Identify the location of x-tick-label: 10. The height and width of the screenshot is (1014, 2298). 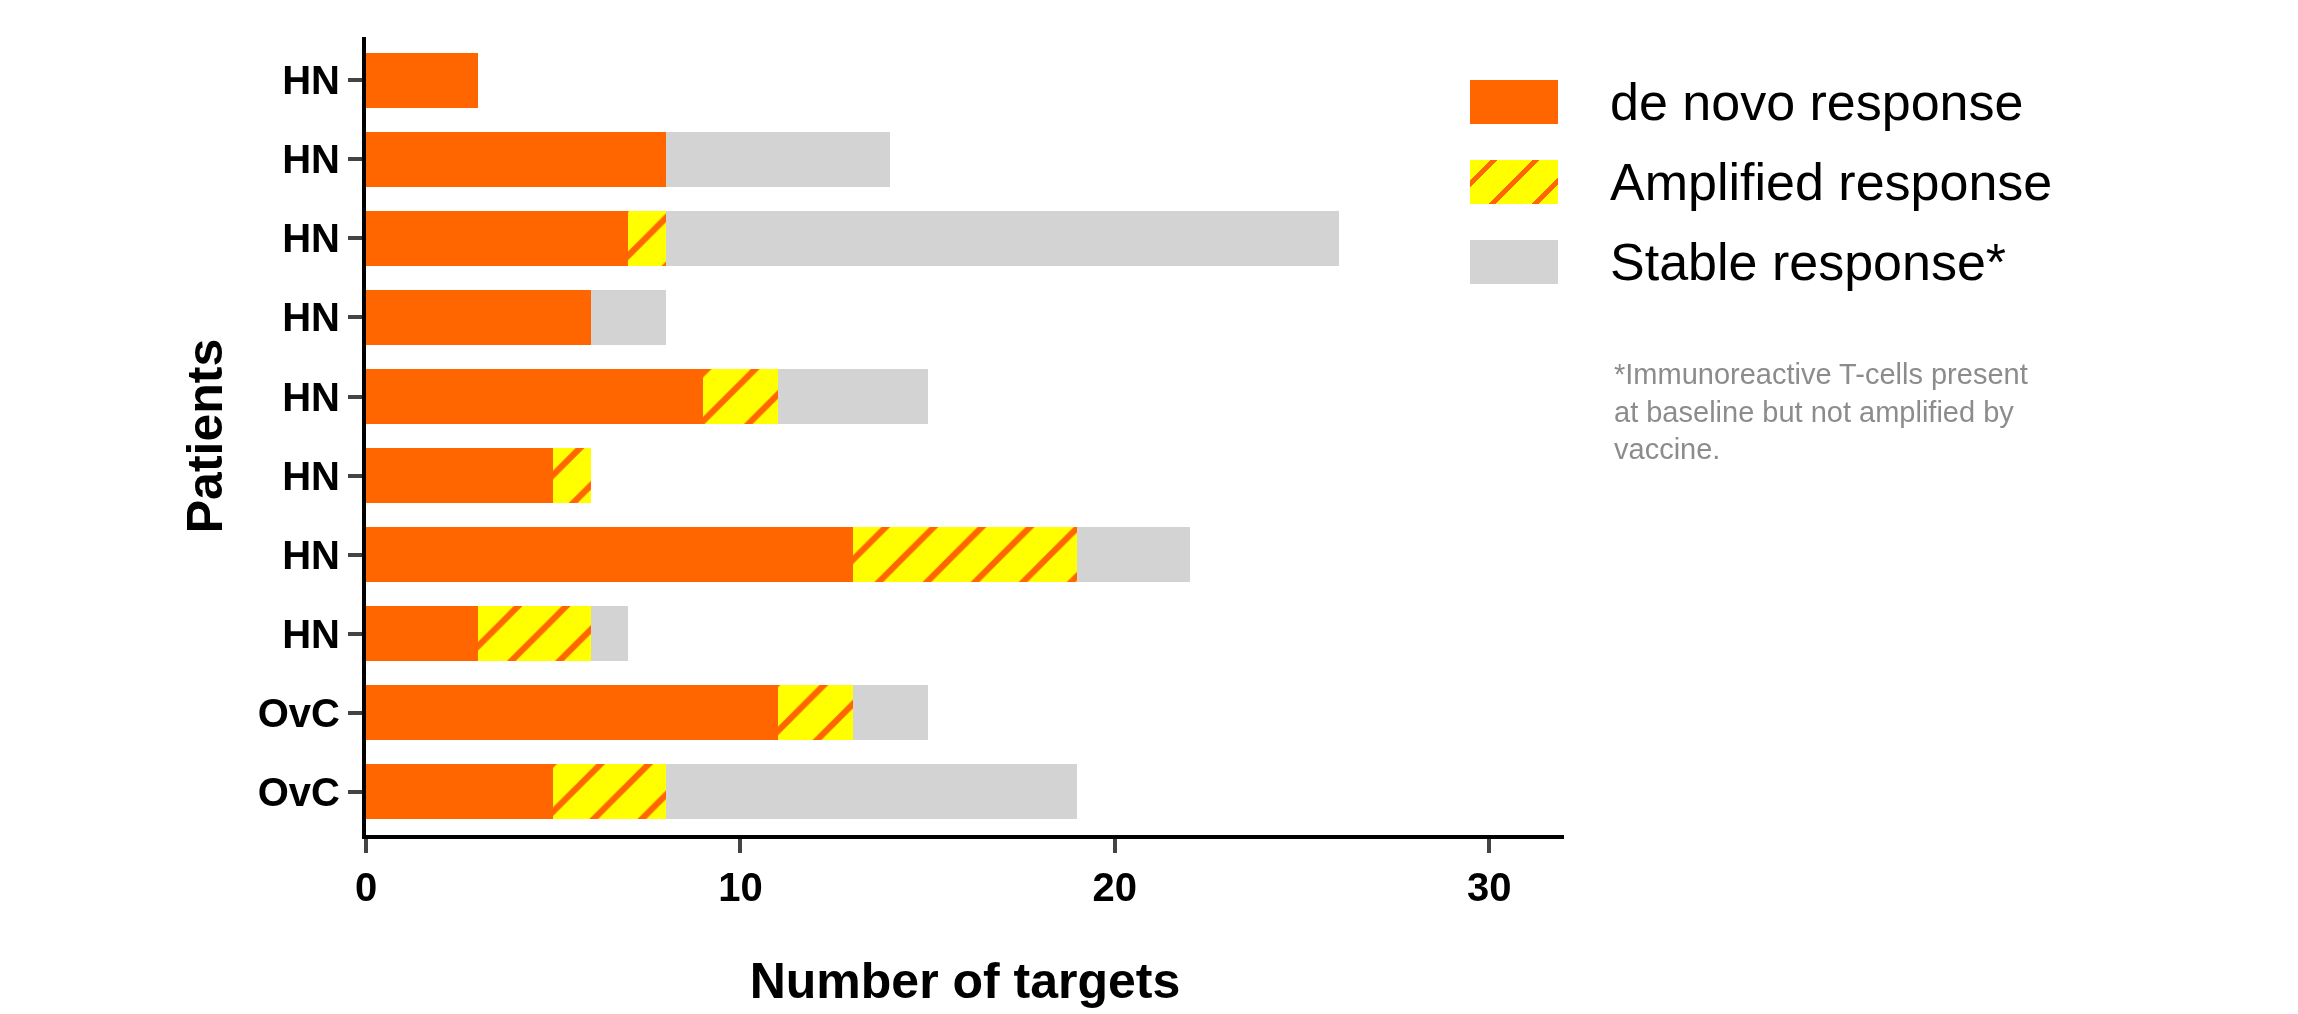
(740, 887).